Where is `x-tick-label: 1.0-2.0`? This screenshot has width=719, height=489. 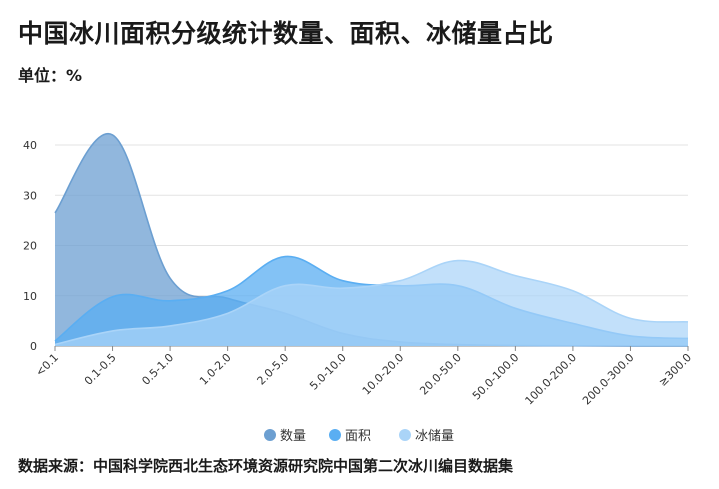 x-tick-label: 1.0-2.0 is located at coordinates (215, 369).